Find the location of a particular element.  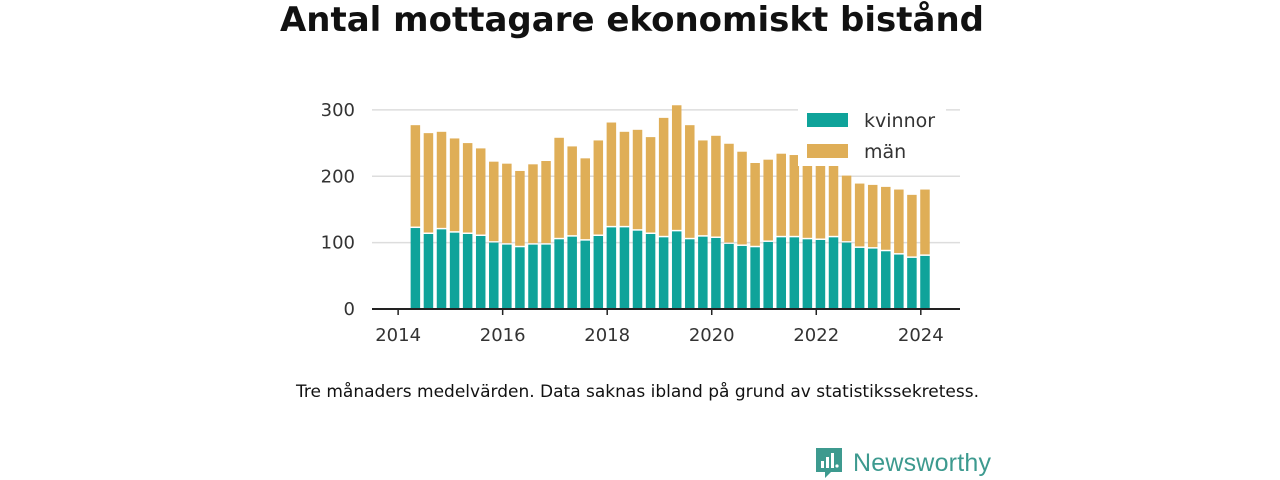

x-tick-label: 2022 is located at coordinates (816, 335).